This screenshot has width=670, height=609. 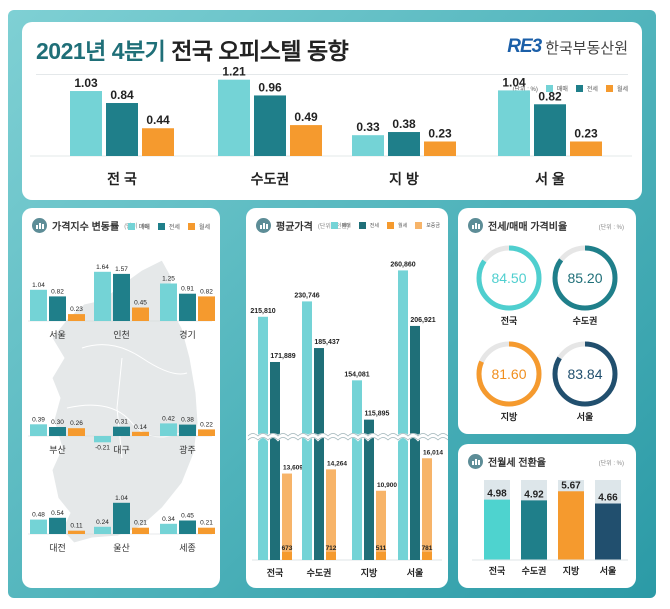 I want to click on legend-label-deposit: 보증금, so click(x=433, y=226).